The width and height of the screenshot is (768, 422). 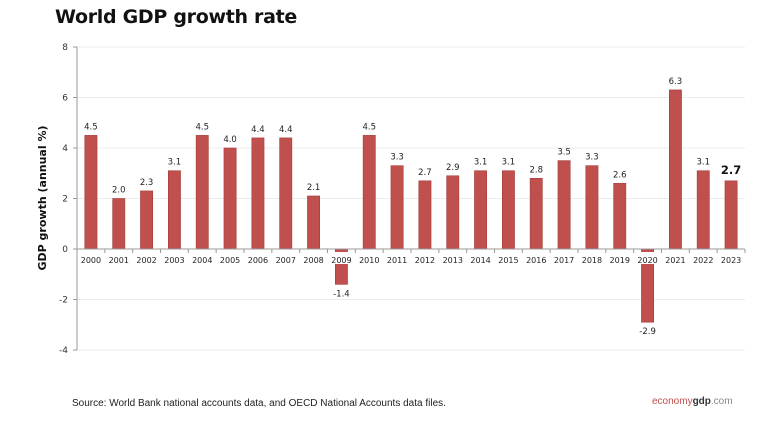 What do you see at coordinates (369, 192) in the screenshot?
I see `bar-2010` at bounding box center [369, 192].